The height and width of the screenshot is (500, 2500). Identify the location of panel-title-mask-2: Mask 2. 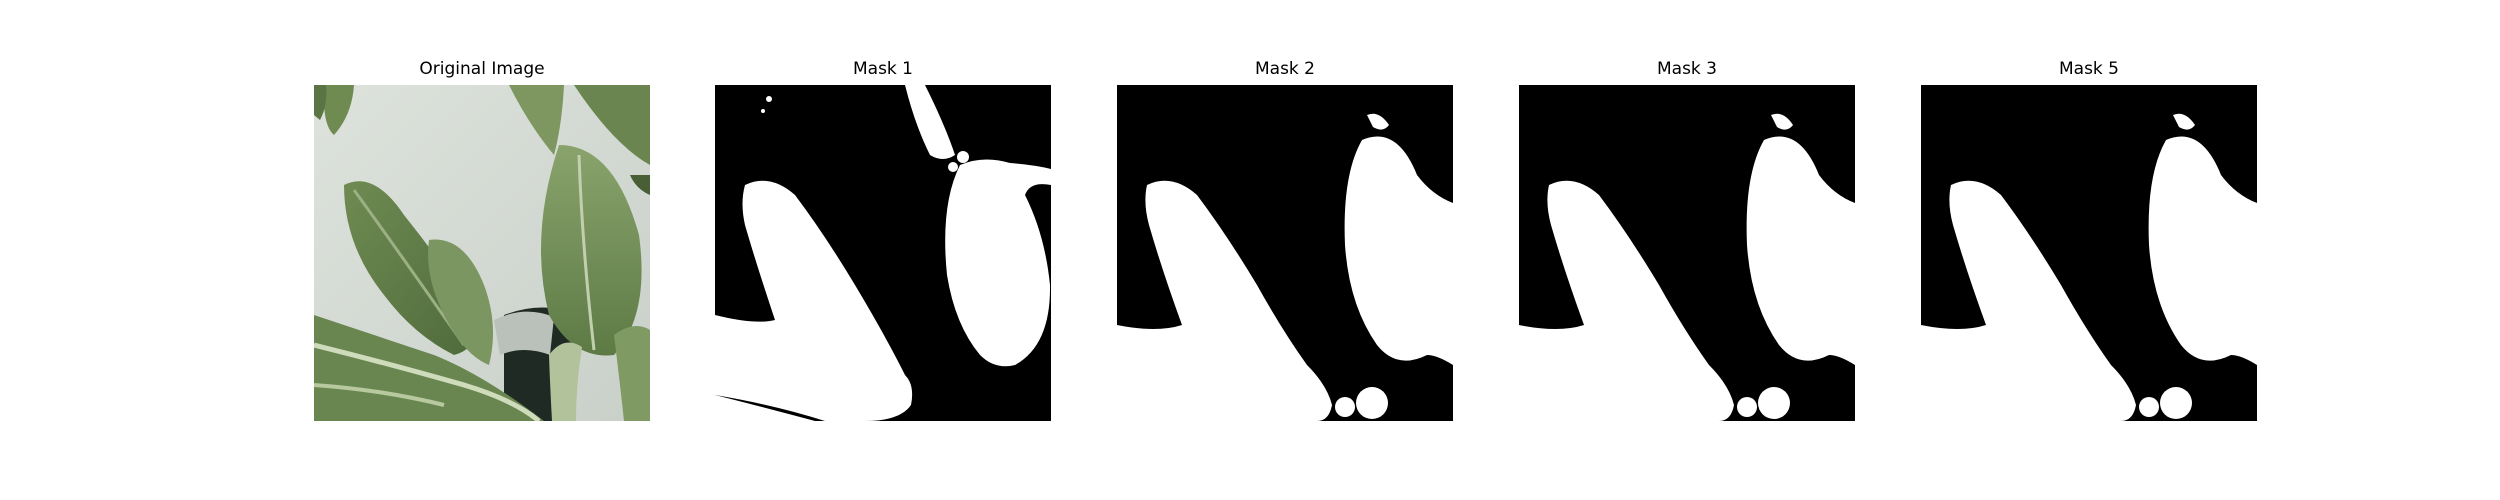
(1284, 69).